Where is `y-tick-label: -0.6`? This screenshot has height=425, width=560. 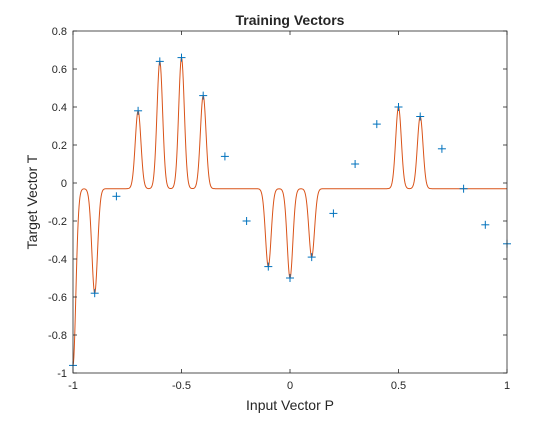
y-tick-label: -0.6 is located at coordinates (57, 298).